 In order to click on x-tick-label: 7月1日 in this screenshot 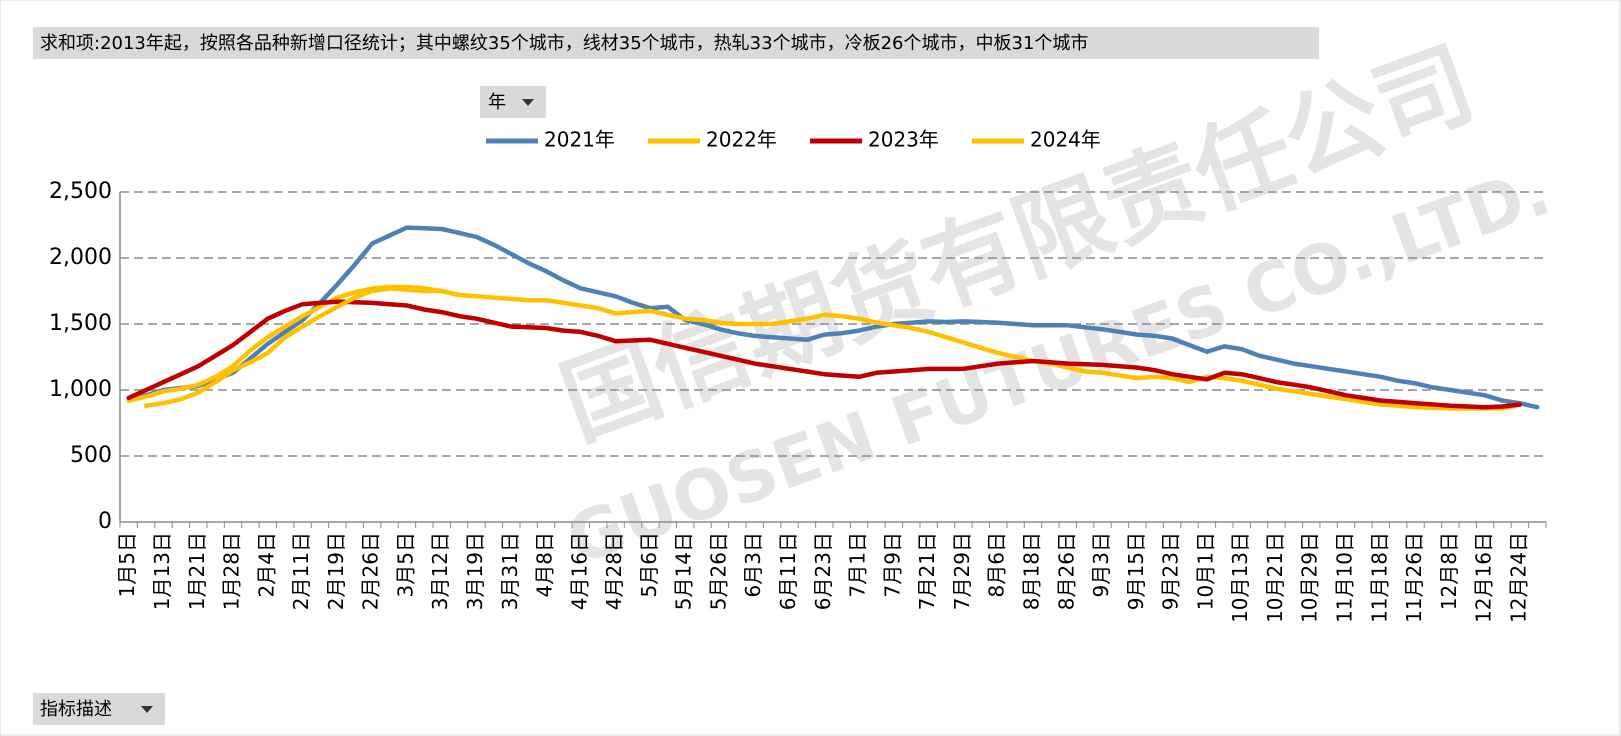, I will do `click(858, 564)`.